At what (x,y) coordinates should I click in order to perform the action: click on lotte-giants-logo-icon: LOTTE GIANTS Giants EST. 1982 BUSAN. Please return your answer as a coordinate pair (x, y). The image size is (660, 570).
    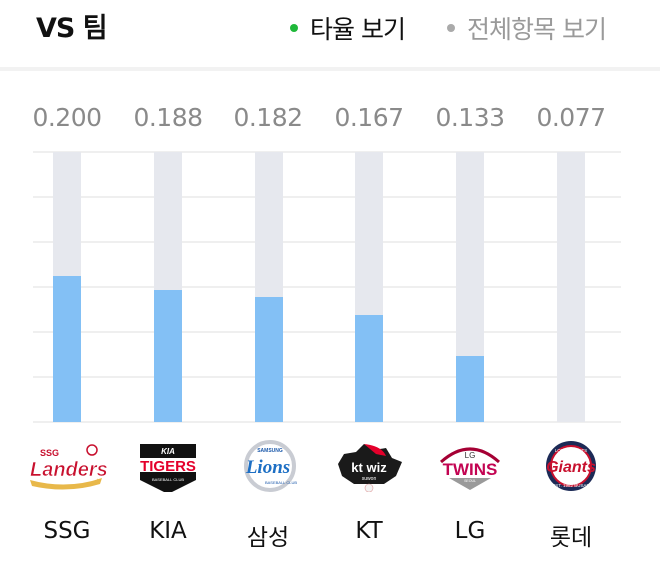
    Looking at the image, I should click on (571, 466).